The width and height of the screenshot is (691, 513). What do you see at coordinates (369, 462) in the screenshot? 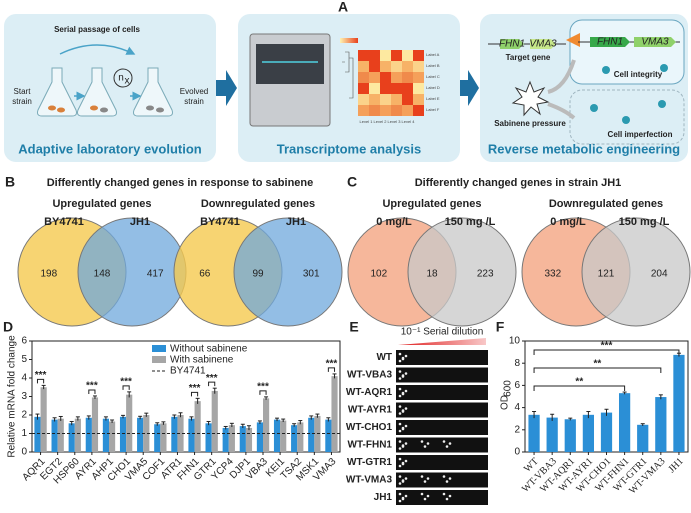
I see `row-label: WT-GTR1` at bounding box center [369, 462].